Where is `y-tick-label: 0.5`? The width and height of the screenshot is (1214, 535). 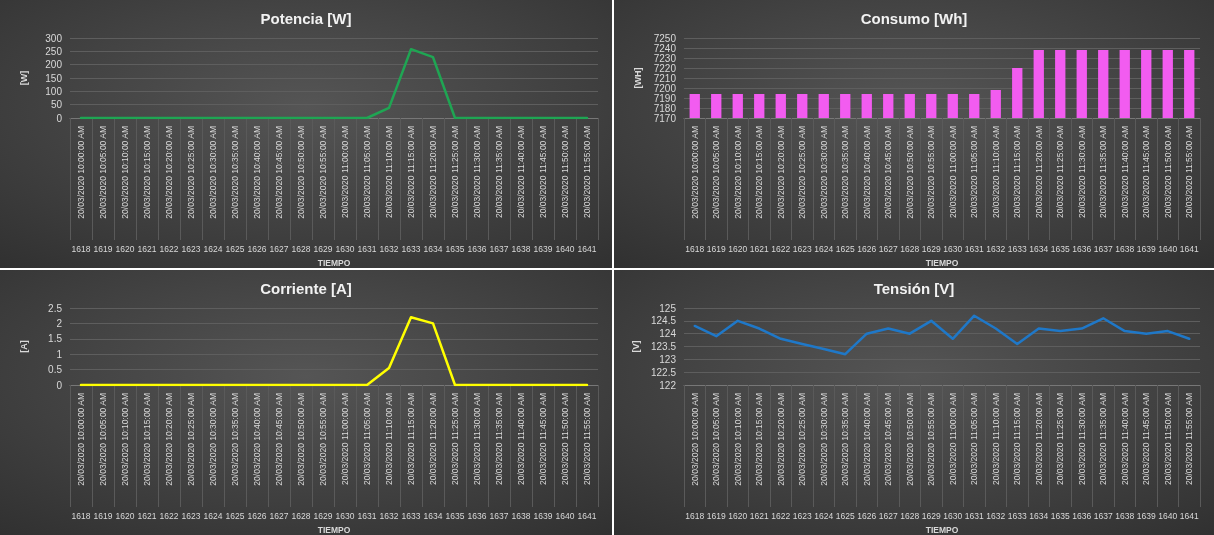
y-tick-label: 0.5 is located at coordinates (55, 370).